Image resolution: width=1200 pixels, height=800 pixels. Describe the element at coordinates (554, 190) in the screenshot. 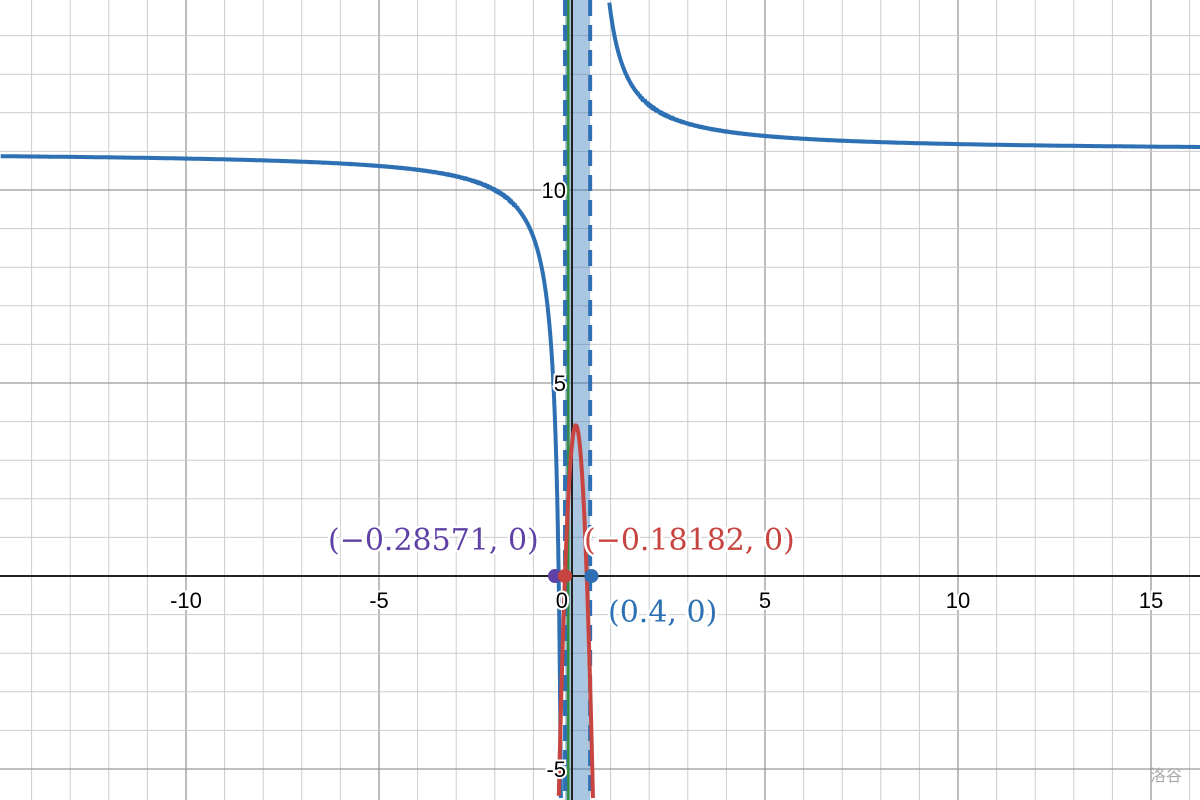

I see `y-tick-label: 10` at that location.